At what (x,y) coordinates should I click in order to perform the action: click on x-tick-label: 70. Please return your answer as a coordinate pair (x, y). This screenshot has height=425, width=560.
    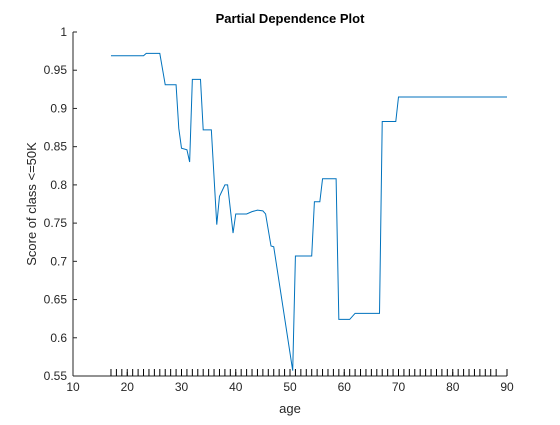
    Looking at the image, I should click on (399, 387).